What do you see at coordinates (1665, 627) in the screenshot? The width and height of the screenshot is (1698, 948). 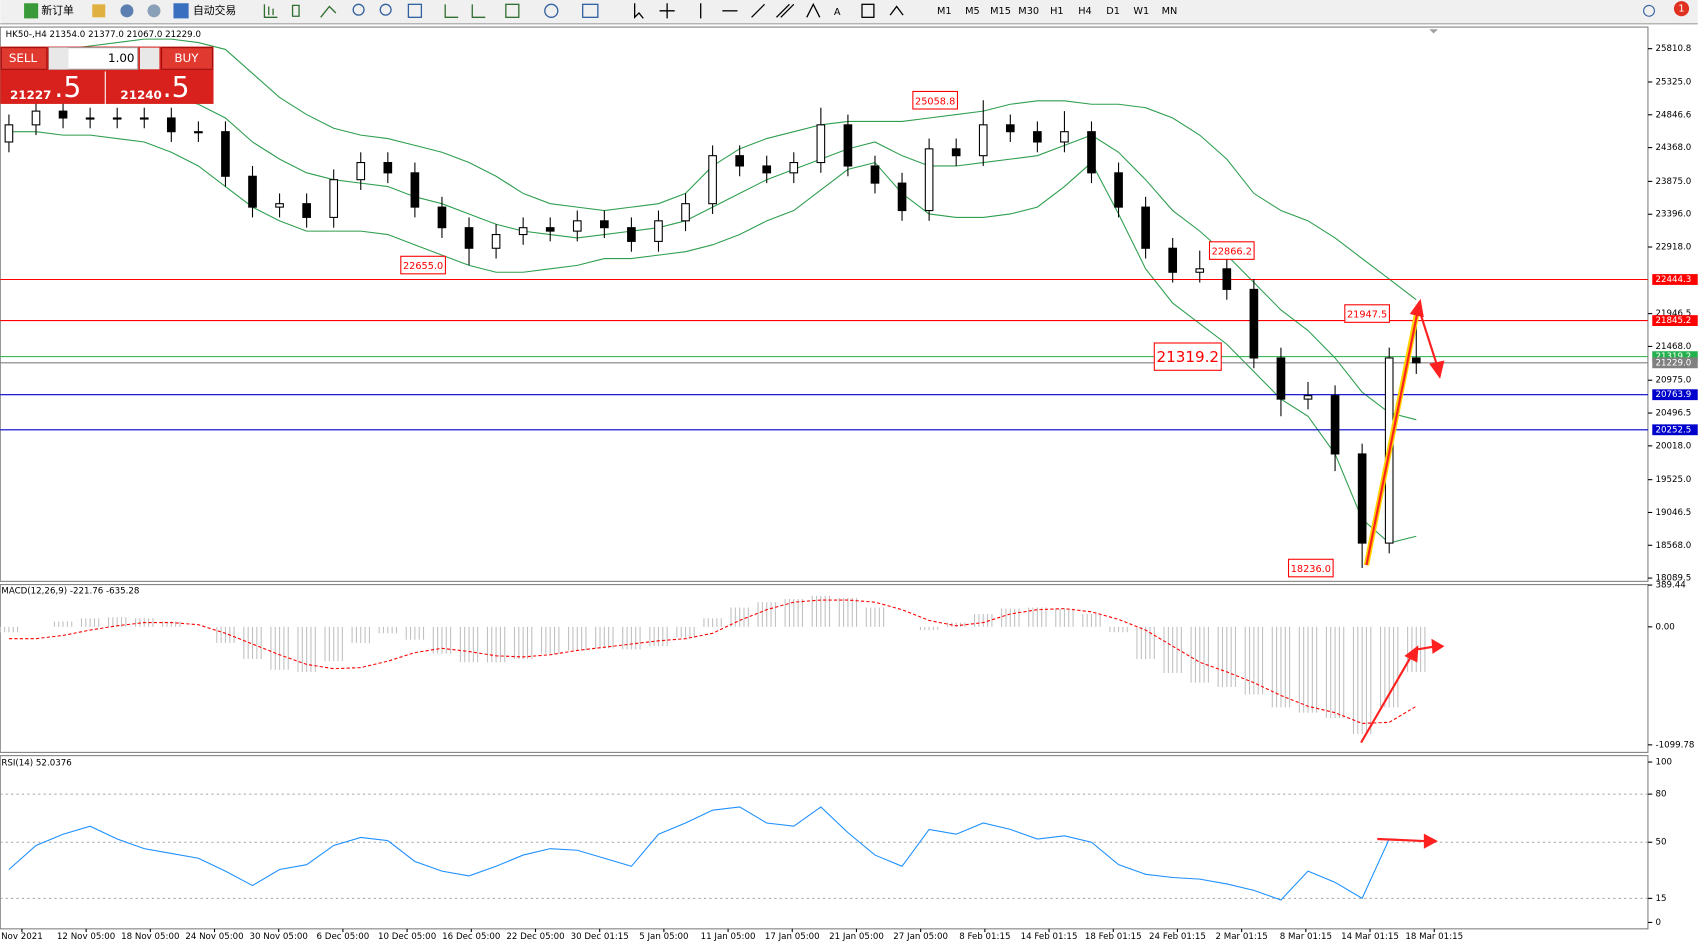 I see `y-tick-label: 0.00` at bounding box center [1665, 627].